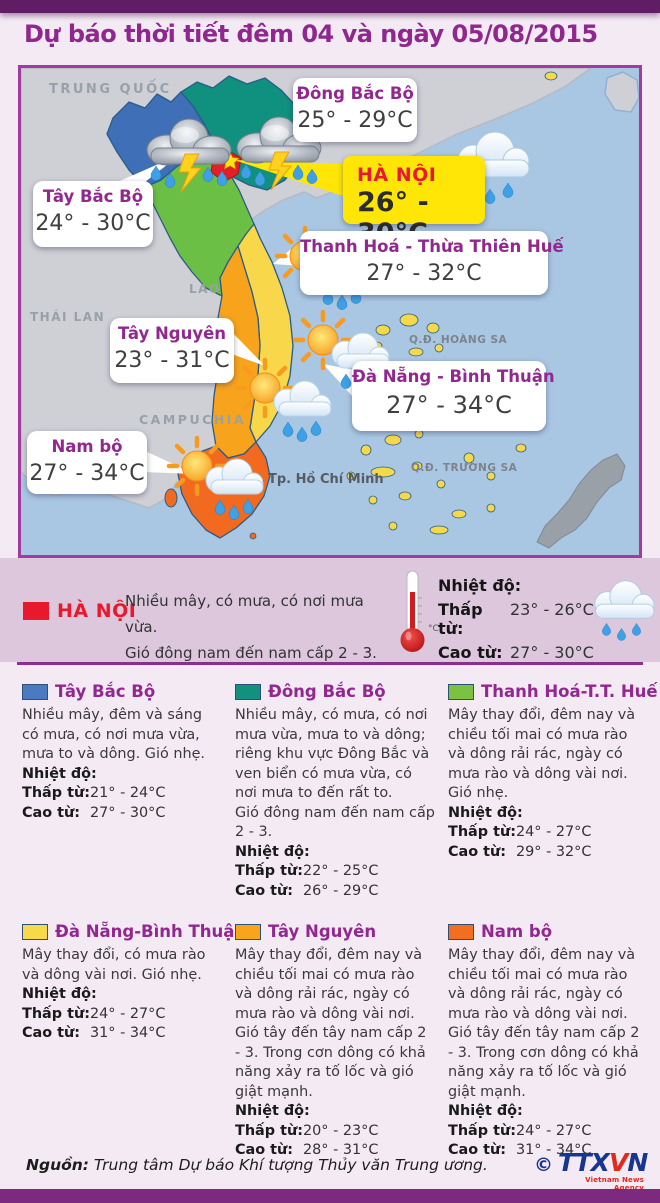  What do you see at coordinates (397, 175) in the screenshot?
I see `callout-title: HÀ NỘI` at bounding box center [397, 175].